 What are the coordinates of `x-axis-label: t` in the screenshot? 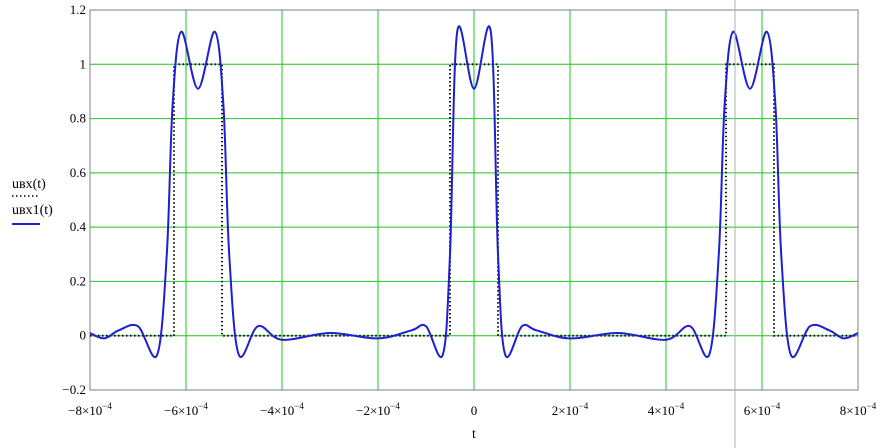 It's located at (474, 434).